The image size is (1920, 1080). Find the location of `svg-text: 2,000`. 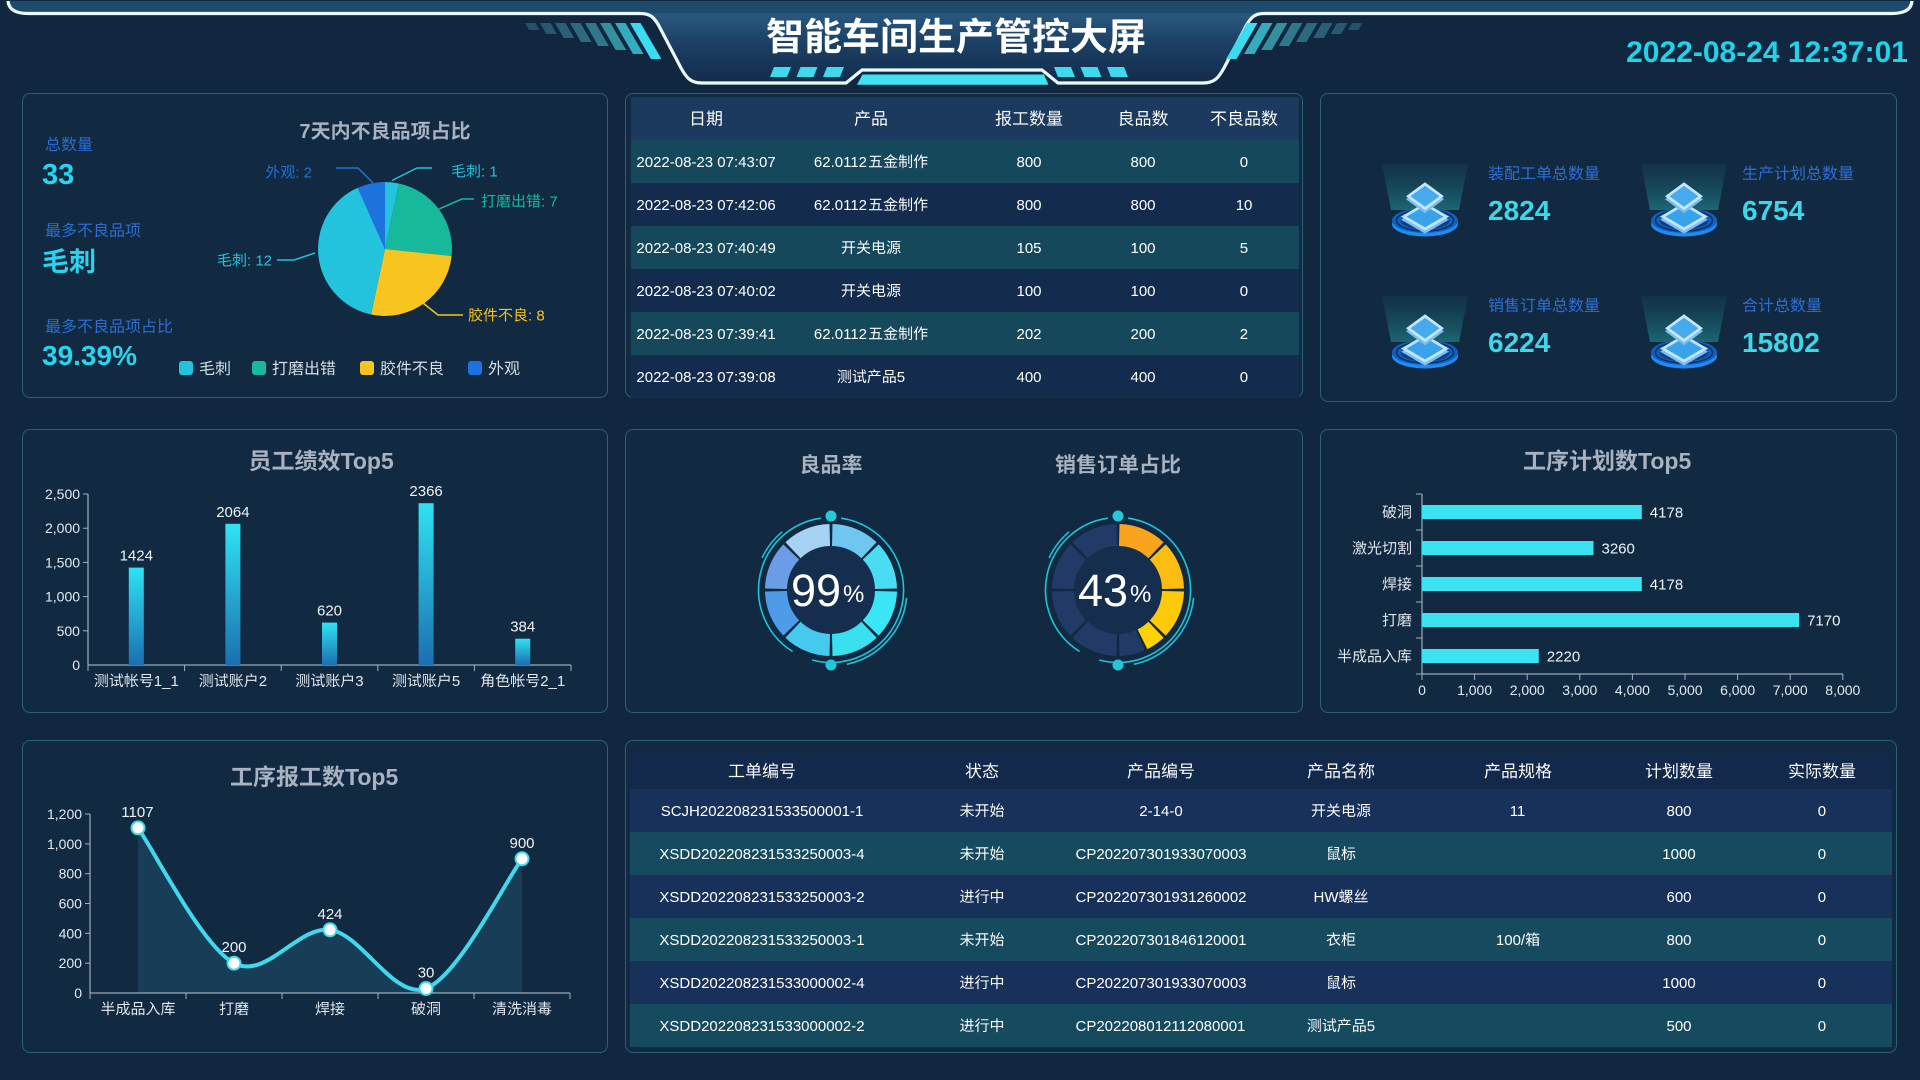

svg-text: 2,000 is located at coordinates (1527, 690).